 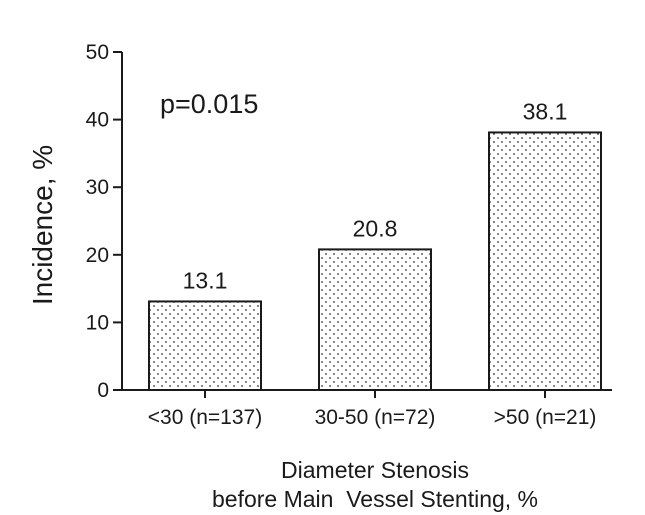 What do you see at coordinates (545, 417) in the screenshot?
I see `x-category-label: >50 (n=21)` at bounding box center [545, 417].